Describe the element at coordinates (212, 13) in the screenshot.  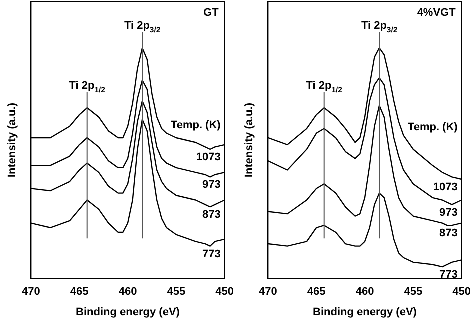
I see `chart-title: GT` at that location.